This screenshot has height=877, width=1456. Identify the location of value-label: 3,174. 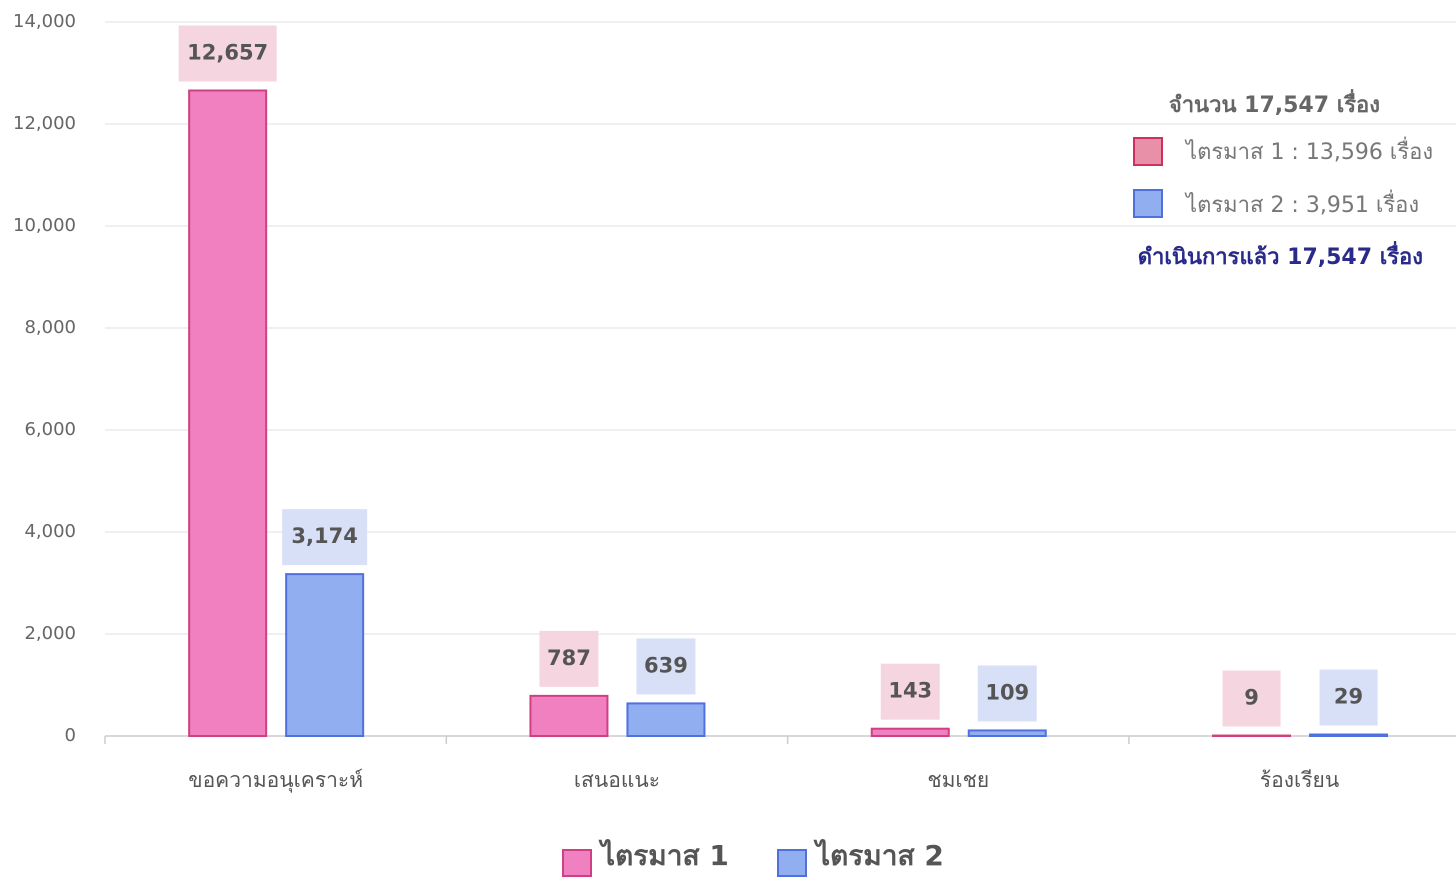
(324, 536).